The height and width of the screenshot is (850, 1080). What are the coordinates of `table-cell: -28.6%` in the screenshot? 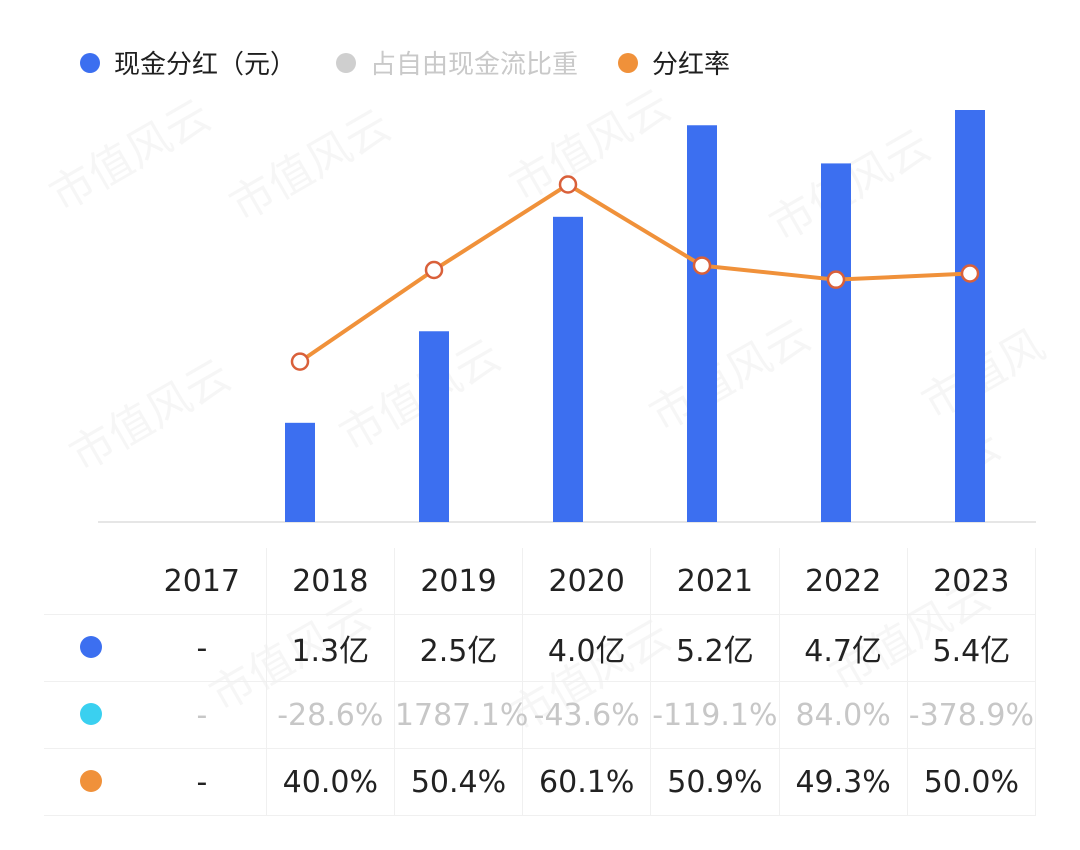 It's located at (330, 715).